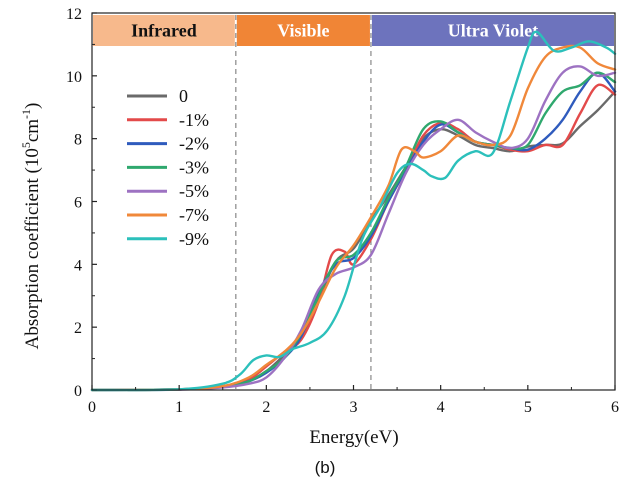  I want to click on legend-label-0: 0, so click(183, 96).